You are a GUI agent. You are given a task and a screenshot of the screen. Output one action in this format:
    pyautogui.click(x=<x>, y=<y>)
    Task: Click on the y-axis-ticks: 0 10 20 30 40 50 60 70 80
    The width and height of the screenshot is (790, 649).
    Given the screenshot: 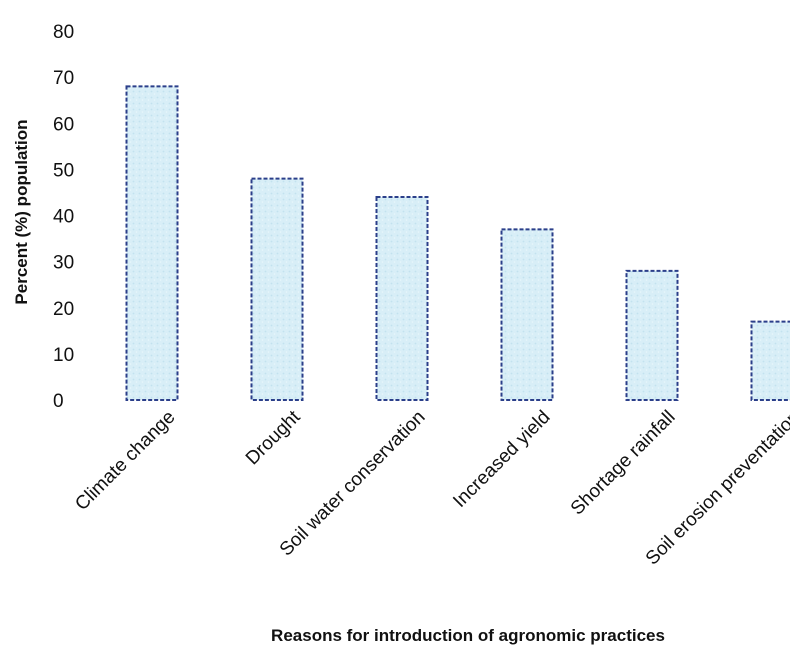 What is the action you would take?
    pyautogui.click(x=63, y=217)
    